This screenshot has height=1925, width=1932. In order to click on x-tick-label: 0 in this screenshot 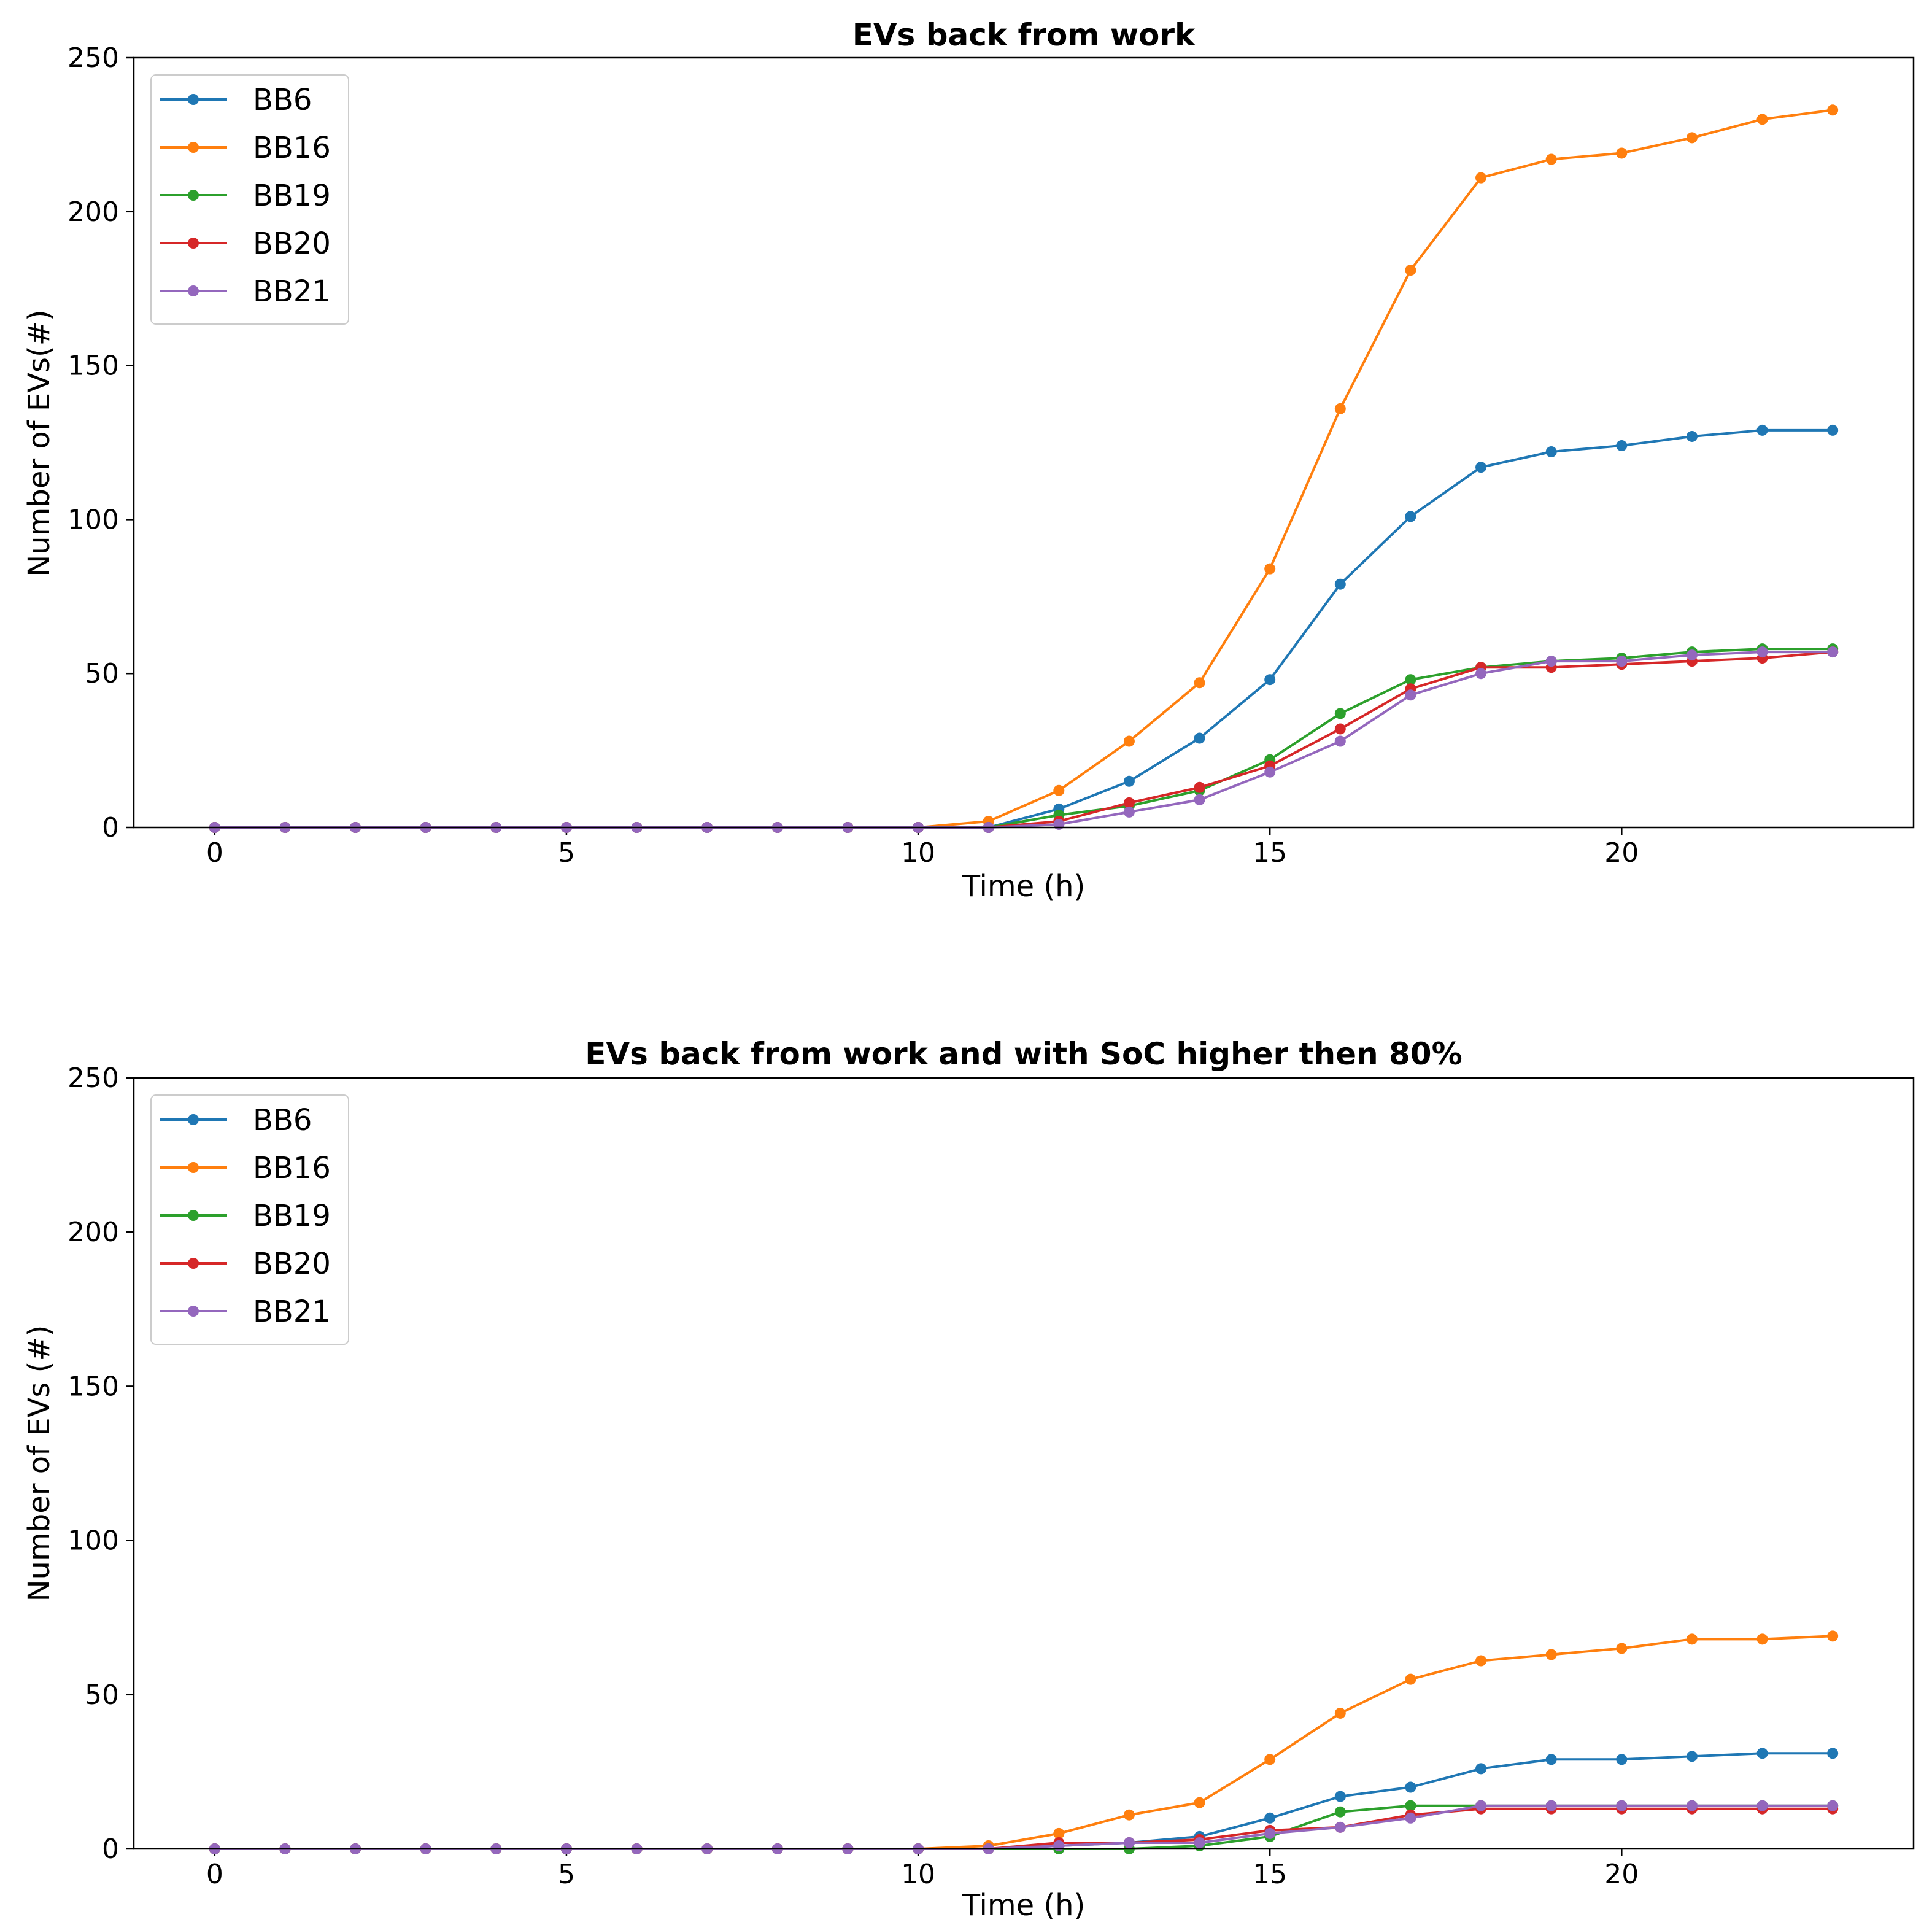, I will do `click(215, 853)`.